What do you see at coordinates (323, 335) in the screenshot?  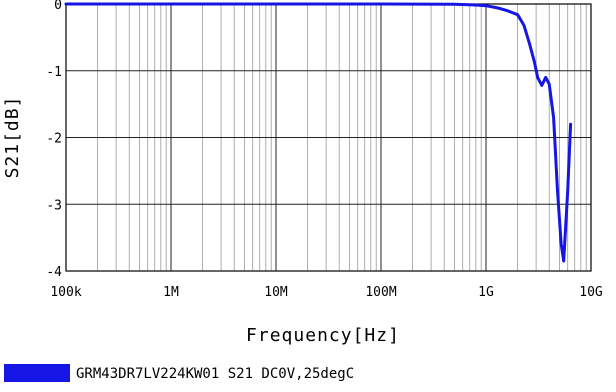 I see `x-axis-label: Frequency[Hz]` at bounding box center [323, 335].